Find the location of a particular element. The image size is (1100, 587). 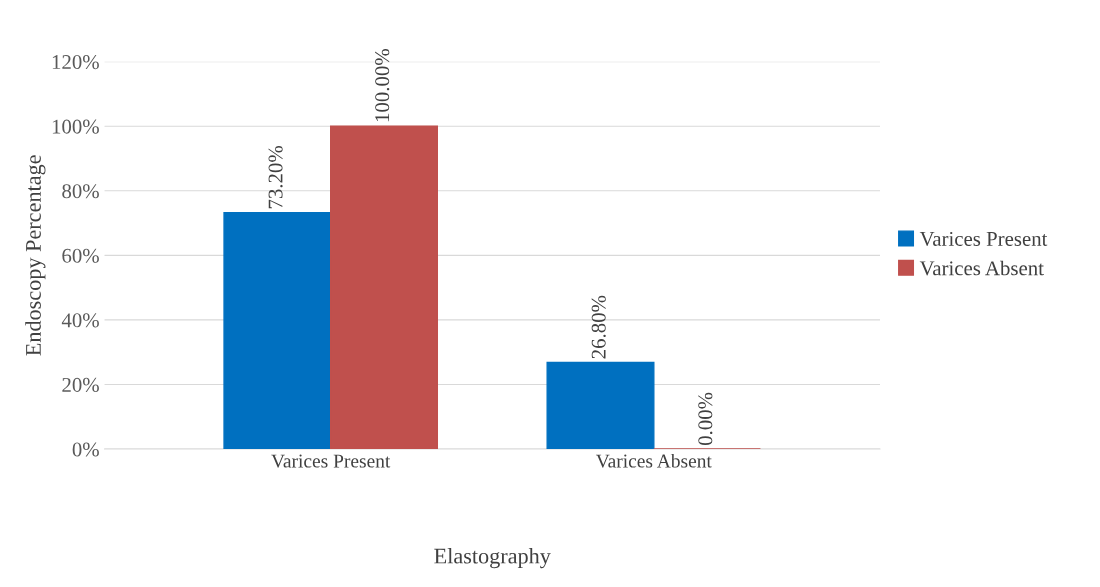

y-tick-label: 100% is located at coordinates (75, 126).